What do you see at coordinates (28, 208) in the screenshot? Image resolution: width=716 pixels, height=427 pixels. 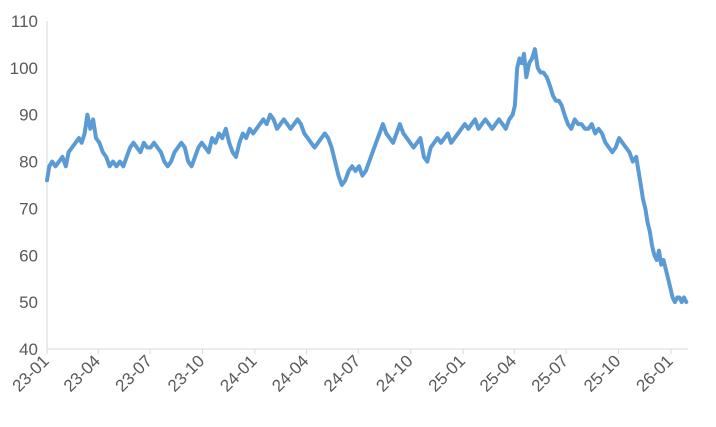 I see `y-tick-label: 70` at bounding box center [28, 208].